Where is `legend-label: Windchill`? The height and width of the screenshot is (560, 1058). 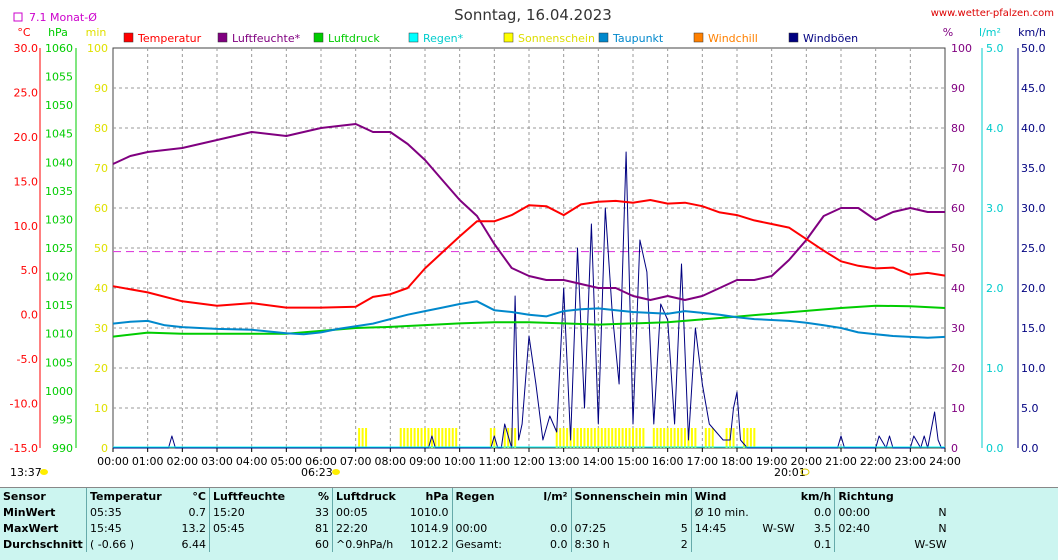
legend-label: Windchill is located at coordinates (733, 38).